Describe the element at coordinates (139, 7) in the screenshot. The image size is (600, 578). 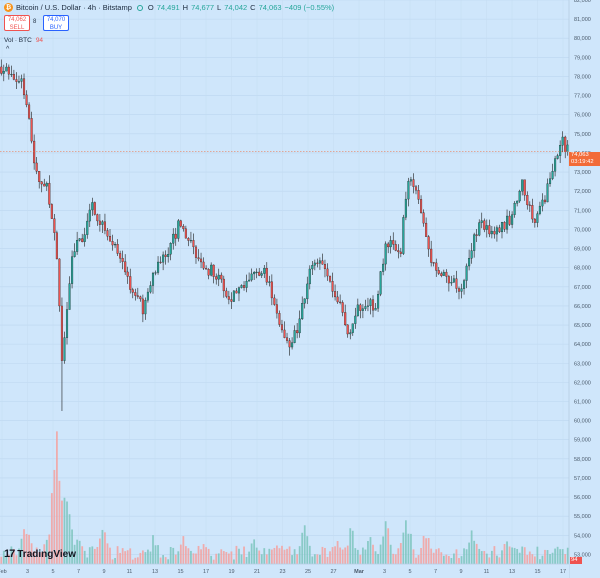
I see `market-open-icon` at that location.